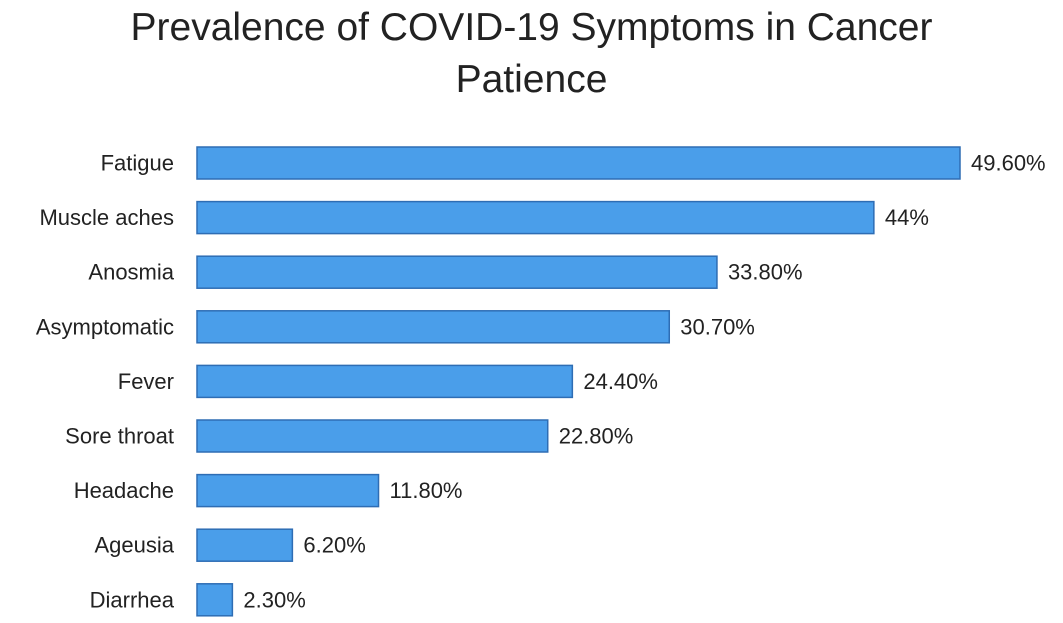 The width and height of the screenshot is (1063, 623). What do you see at coordinates (106, 217) in the screenshot?
I see `category-label: Muscle aches` at bounding box center [106, 217].